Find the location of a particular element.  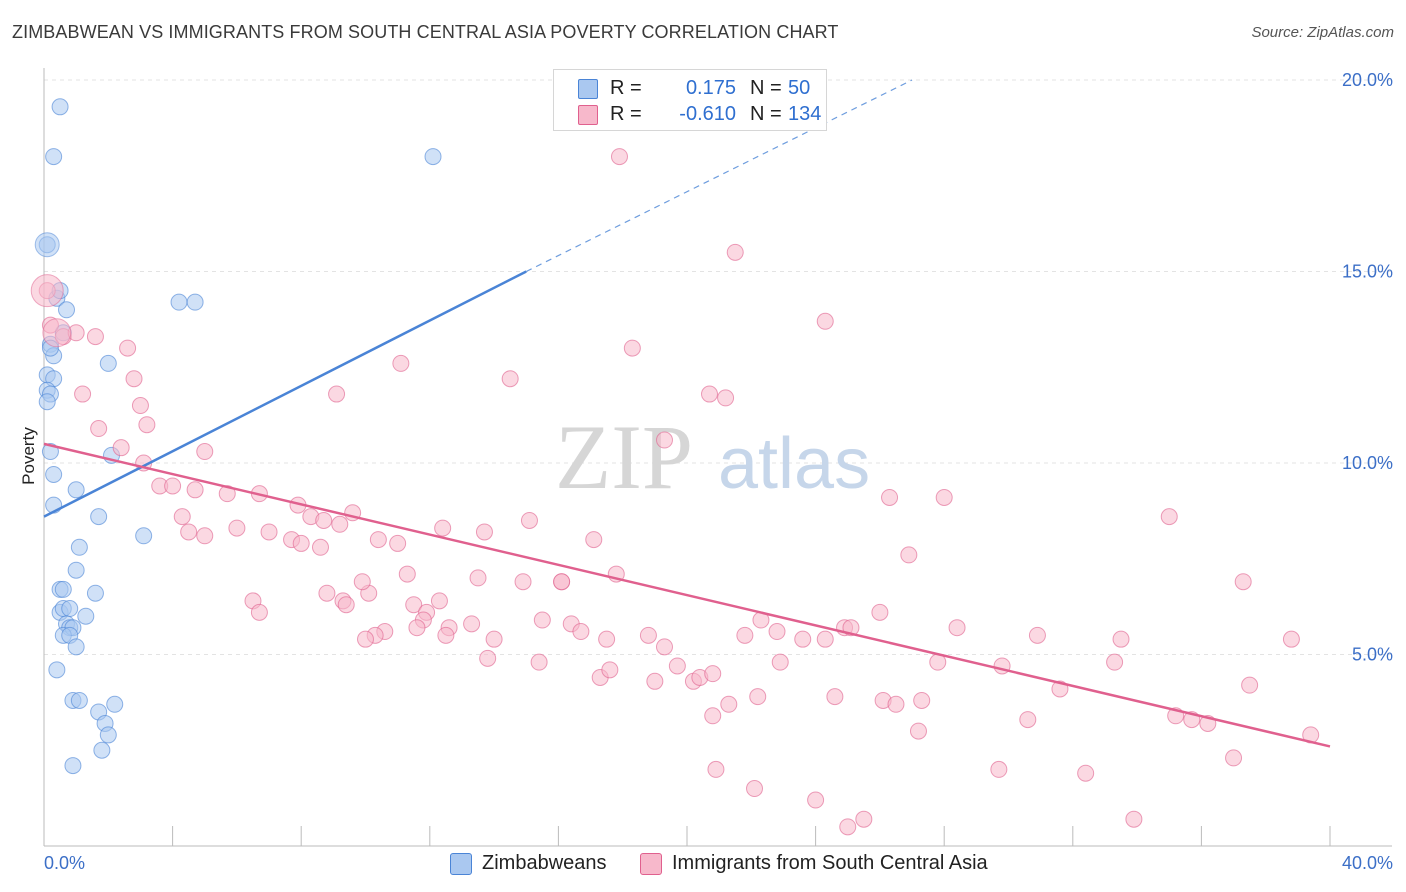

x-tick-label: 0.0% is located at coordinates (64, 863).